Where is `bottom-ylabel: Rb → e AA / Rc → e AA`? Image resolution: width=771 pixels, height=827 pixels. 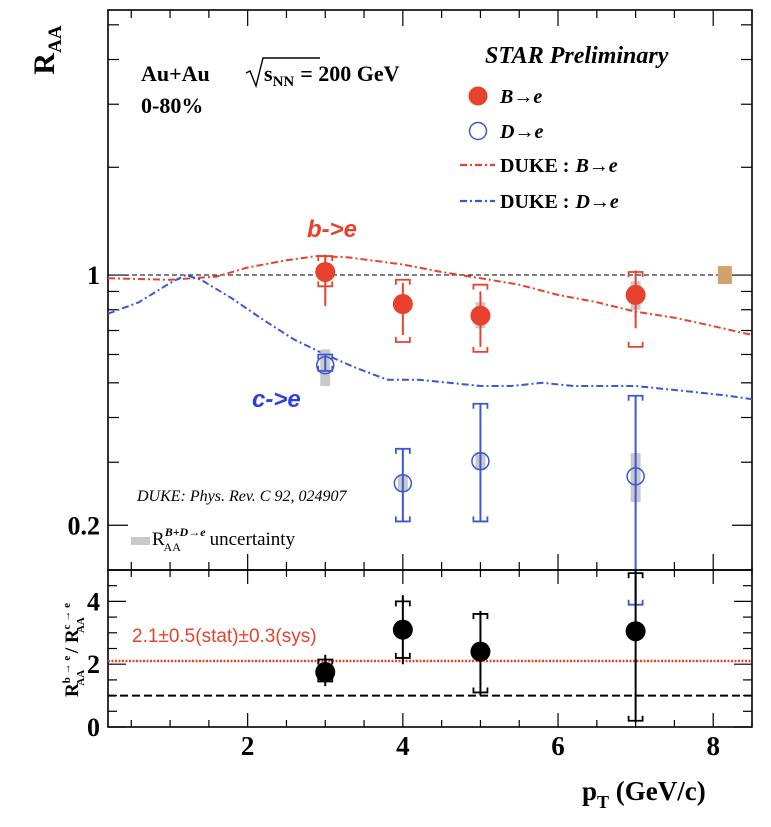 bottom-ylabel: Rb → e AA / Rc → e AA is located at coordinates (74, 650).